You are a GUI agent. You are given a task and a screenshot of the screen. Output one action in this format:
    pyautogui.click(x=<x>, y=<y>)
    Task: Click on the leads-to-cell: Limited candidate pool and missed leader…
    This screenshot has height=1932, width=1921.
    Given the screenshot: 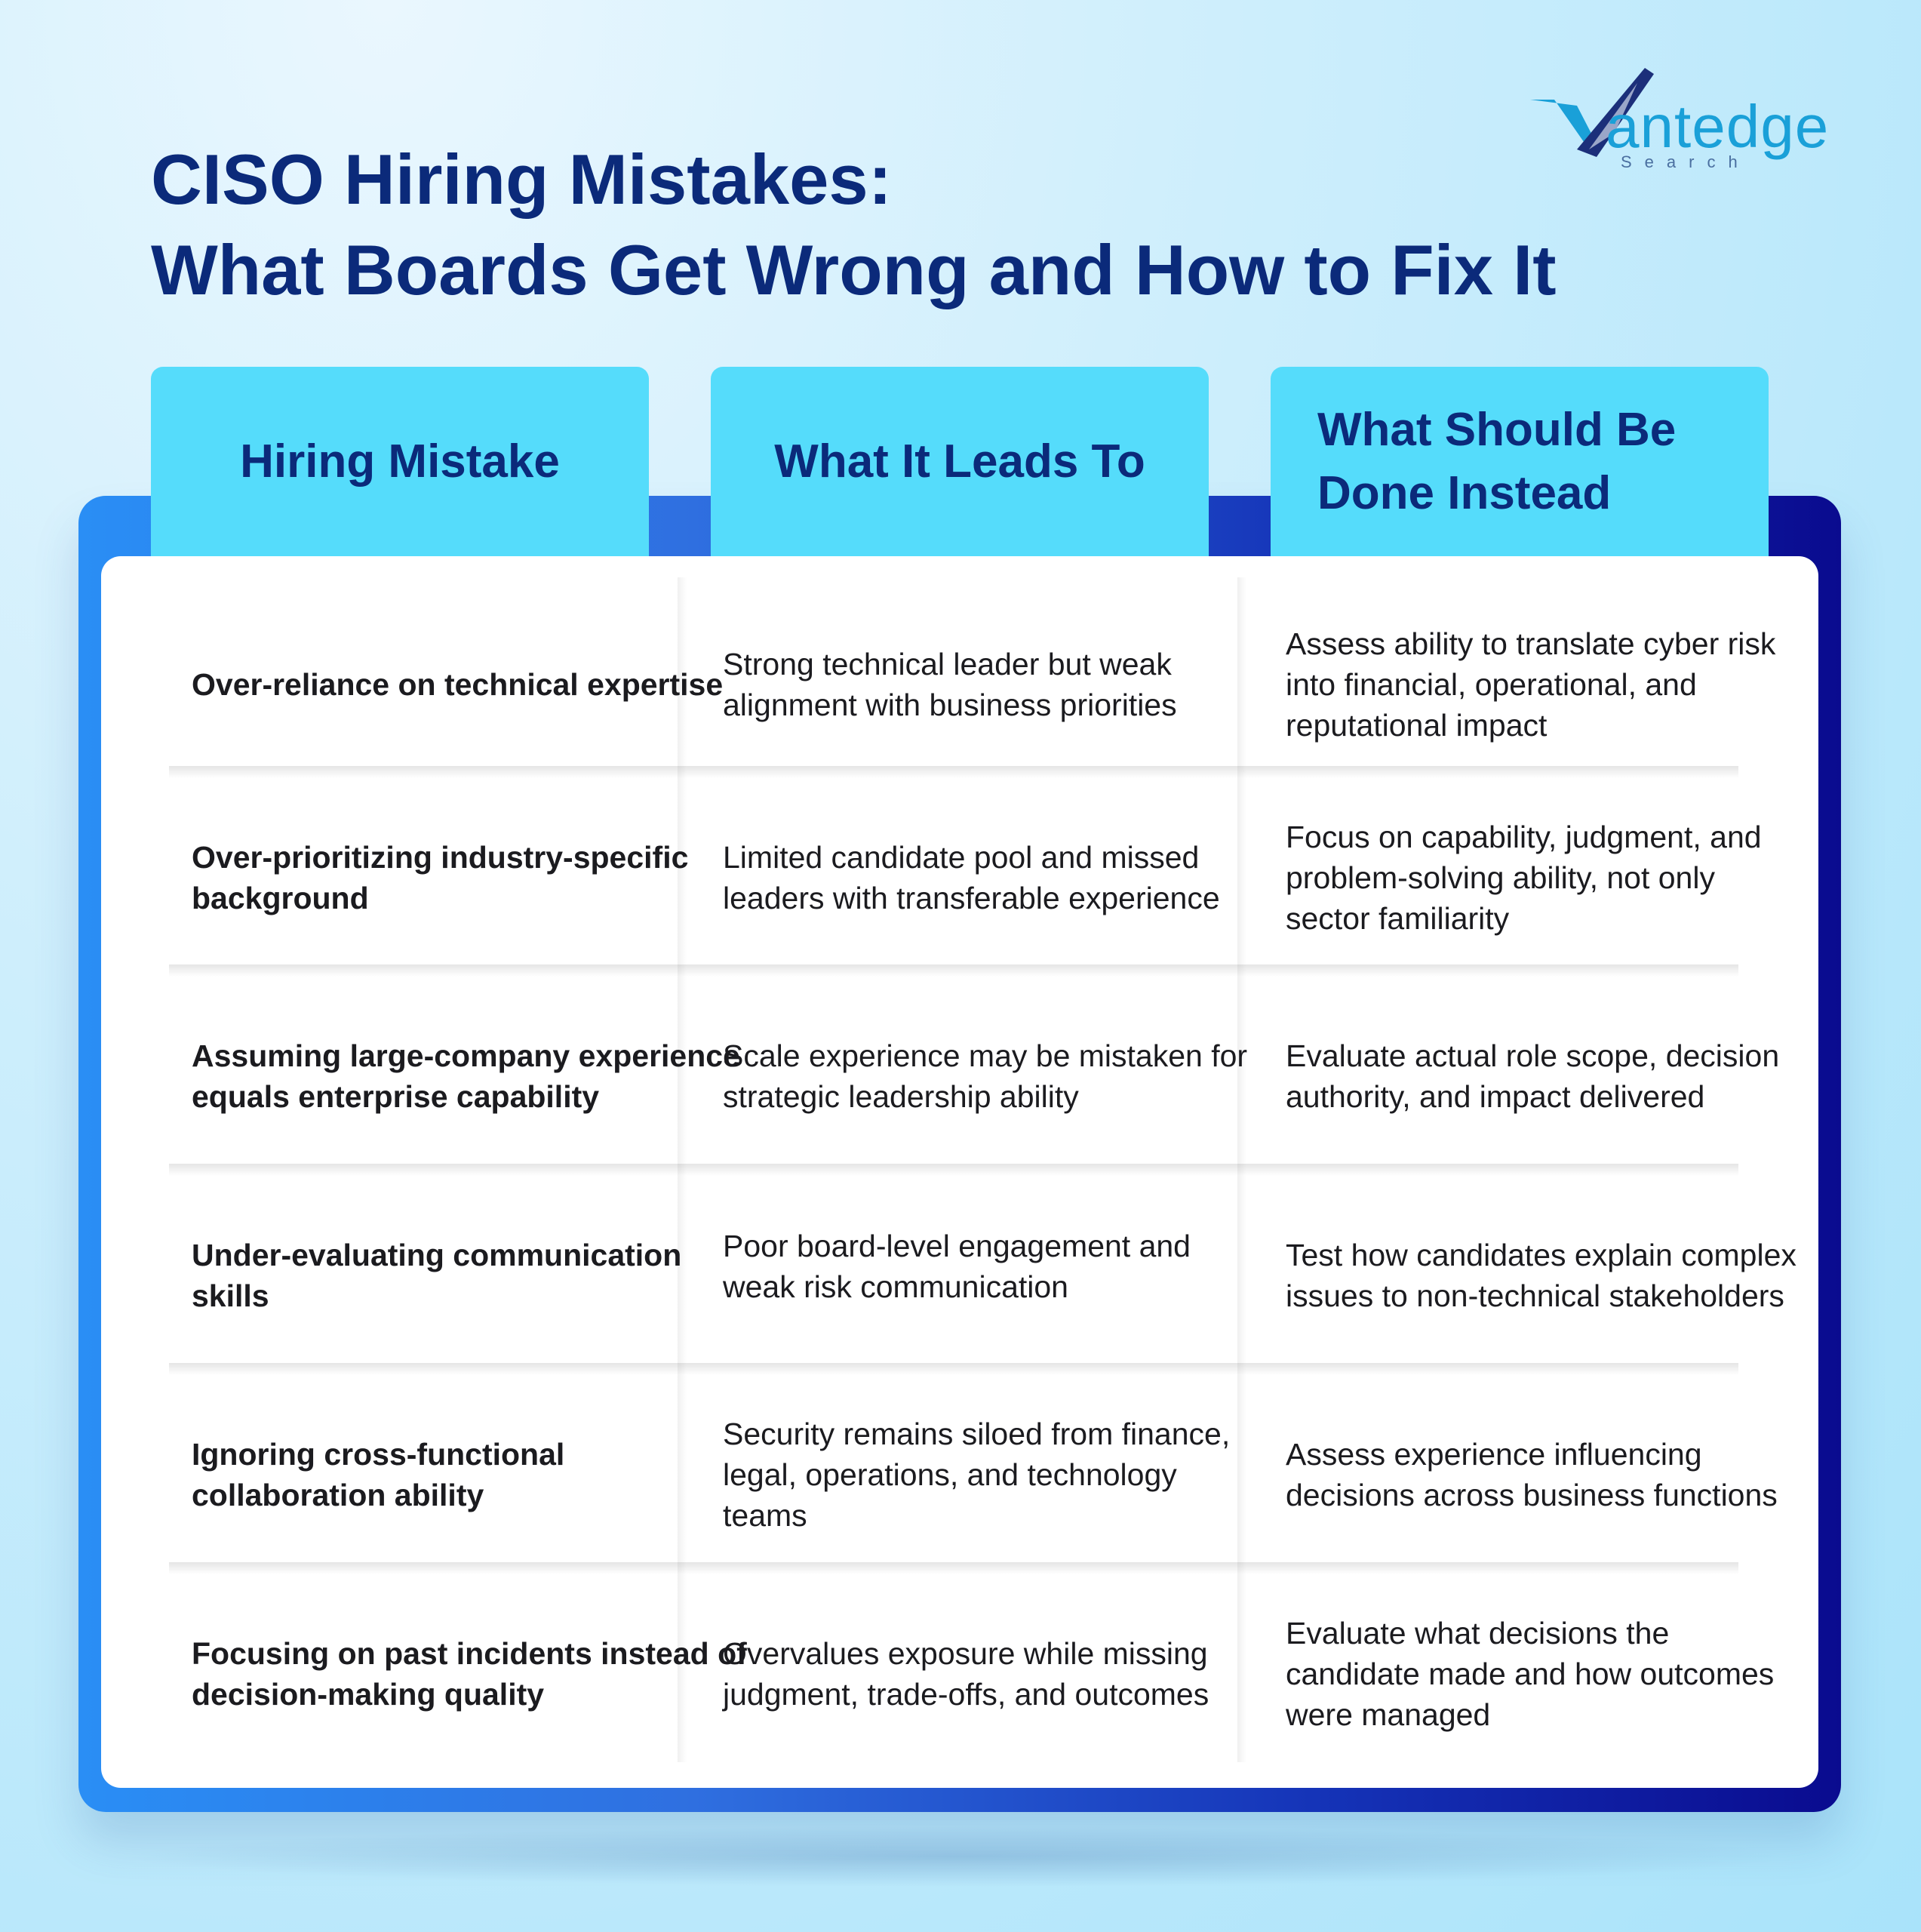 What is the action you would take?
    pyautogui.click(x=971, y=877)
    